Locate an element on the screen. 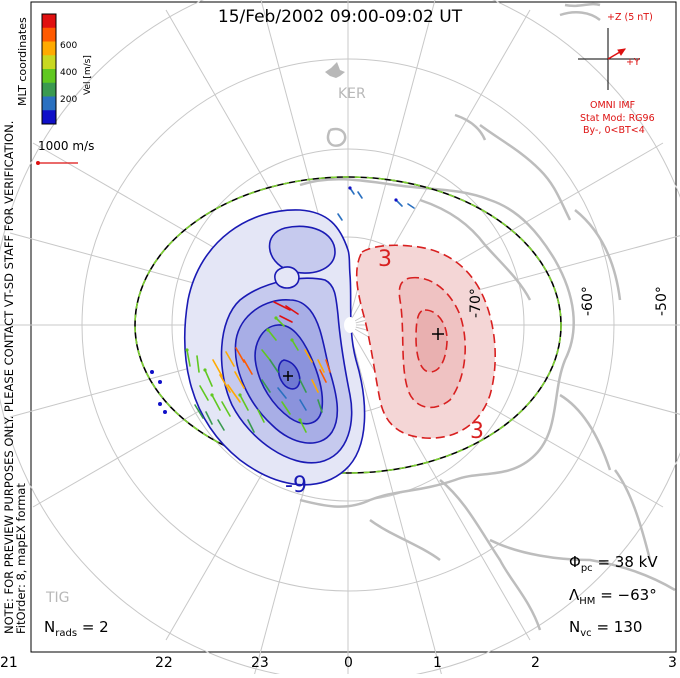  colorbar is located at coordinates (49, 69).